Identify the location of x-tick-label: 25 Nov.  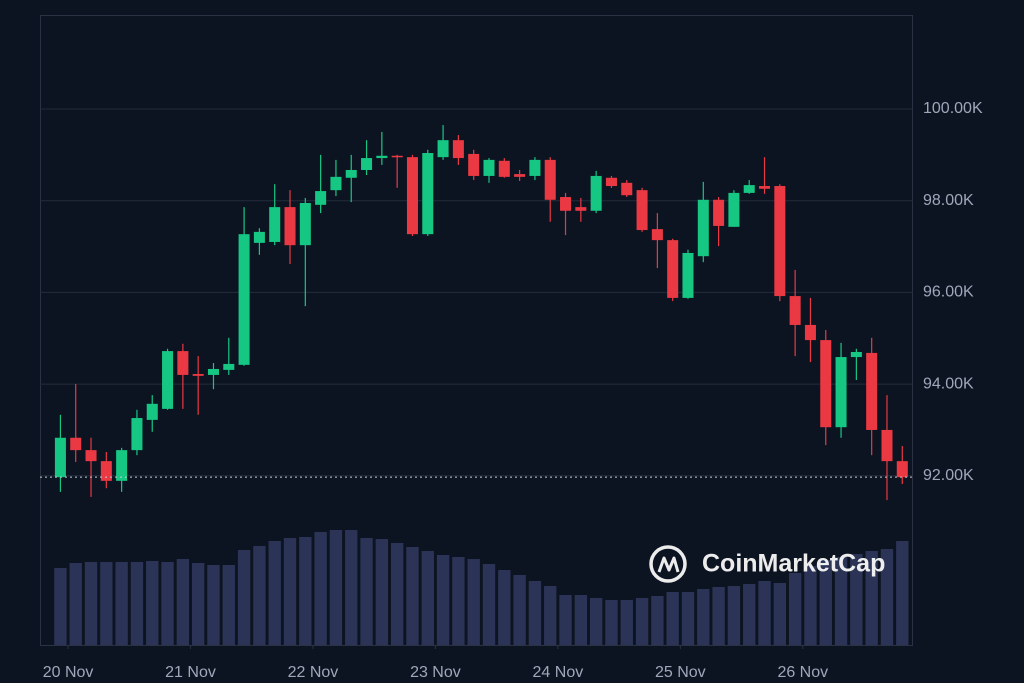
(680, 672).